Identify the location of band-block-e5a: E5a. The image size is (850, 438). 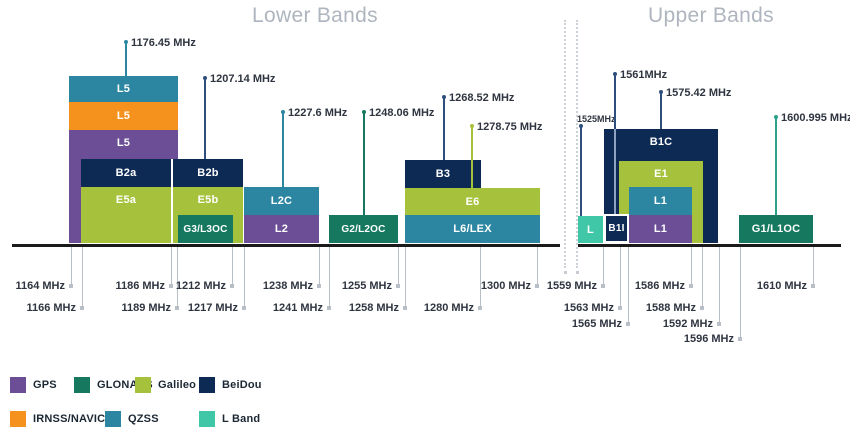
(126, 215).